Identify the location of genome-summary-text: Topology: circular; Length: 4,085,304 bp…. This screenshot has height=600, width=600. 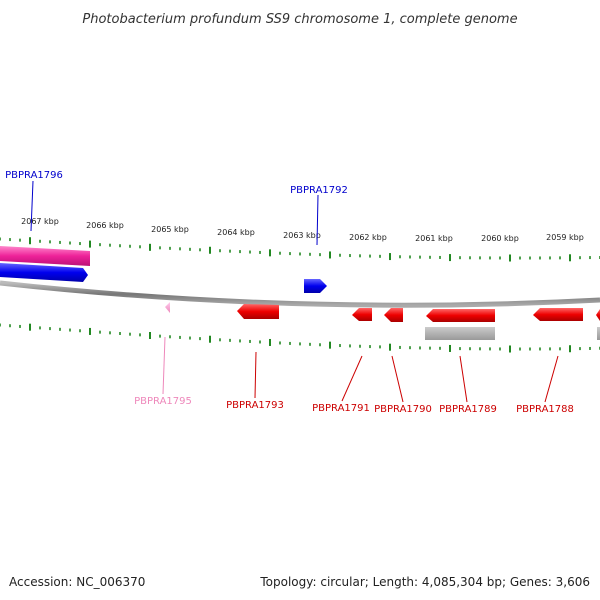
(424, 582).